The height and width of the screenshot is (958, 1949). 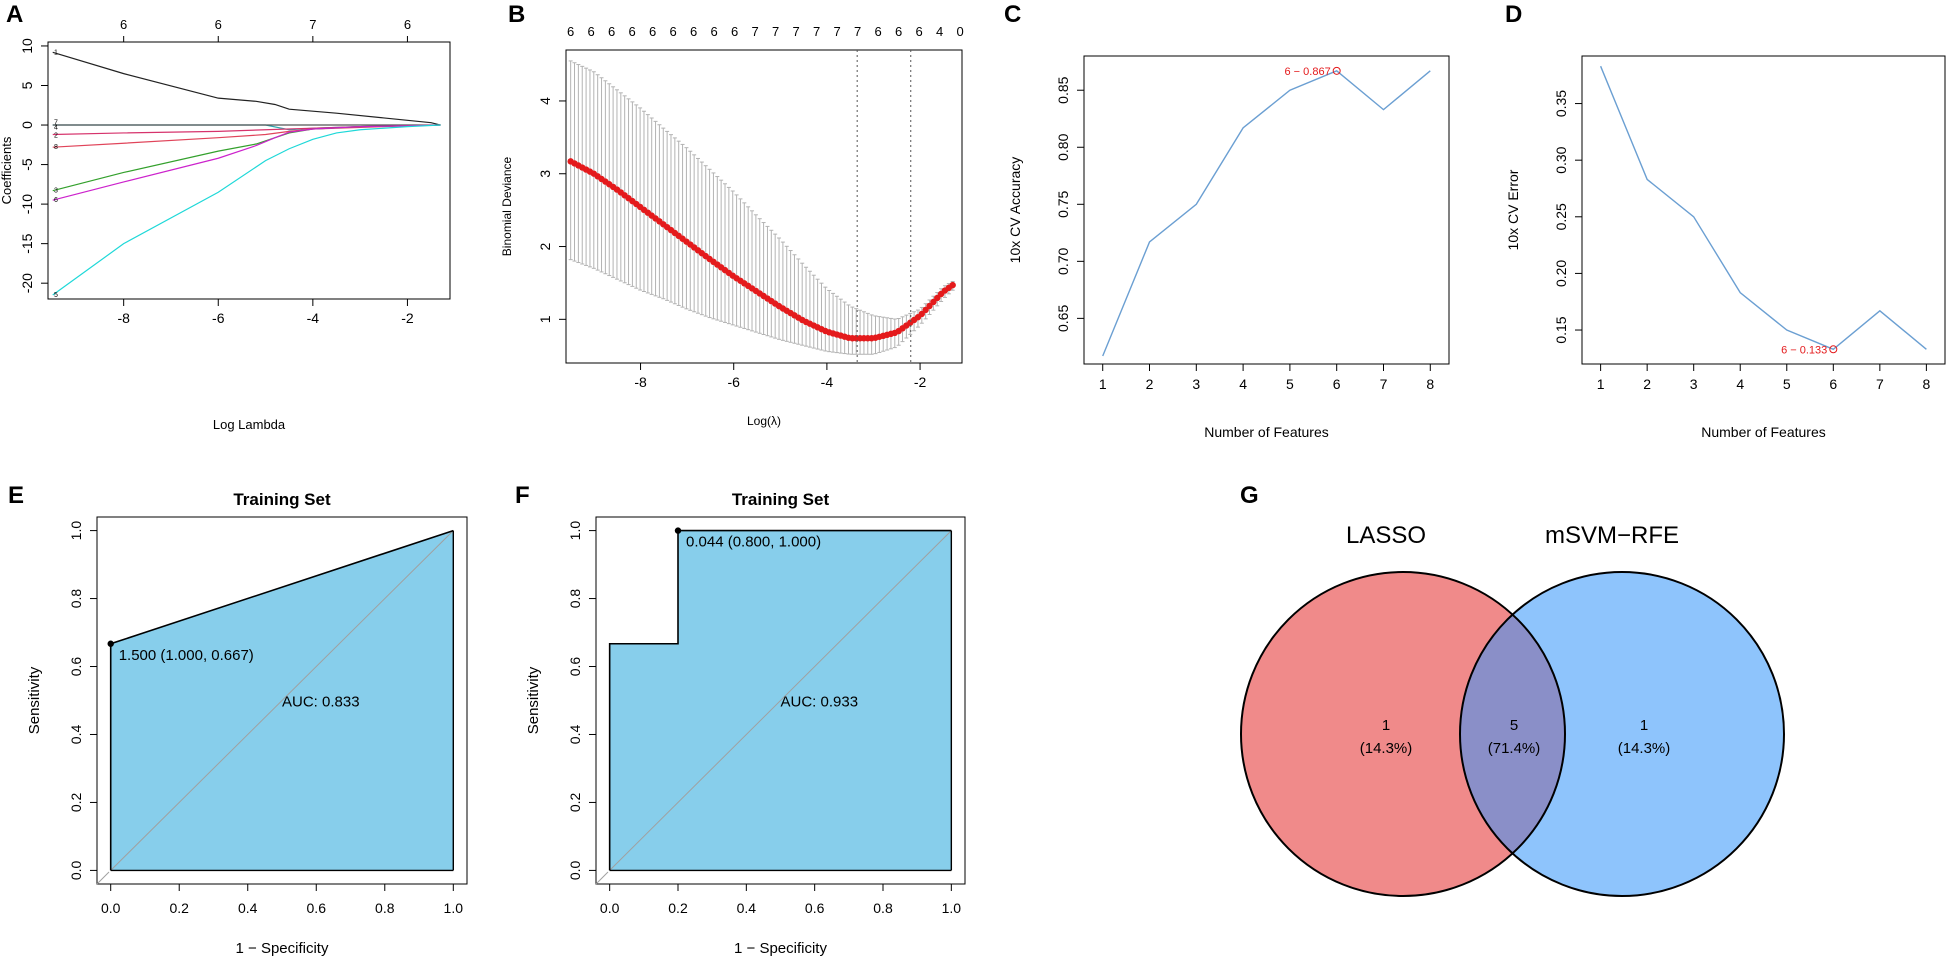 I want to click on x-axis-title: Log(λ), so click(x=764, y=421).